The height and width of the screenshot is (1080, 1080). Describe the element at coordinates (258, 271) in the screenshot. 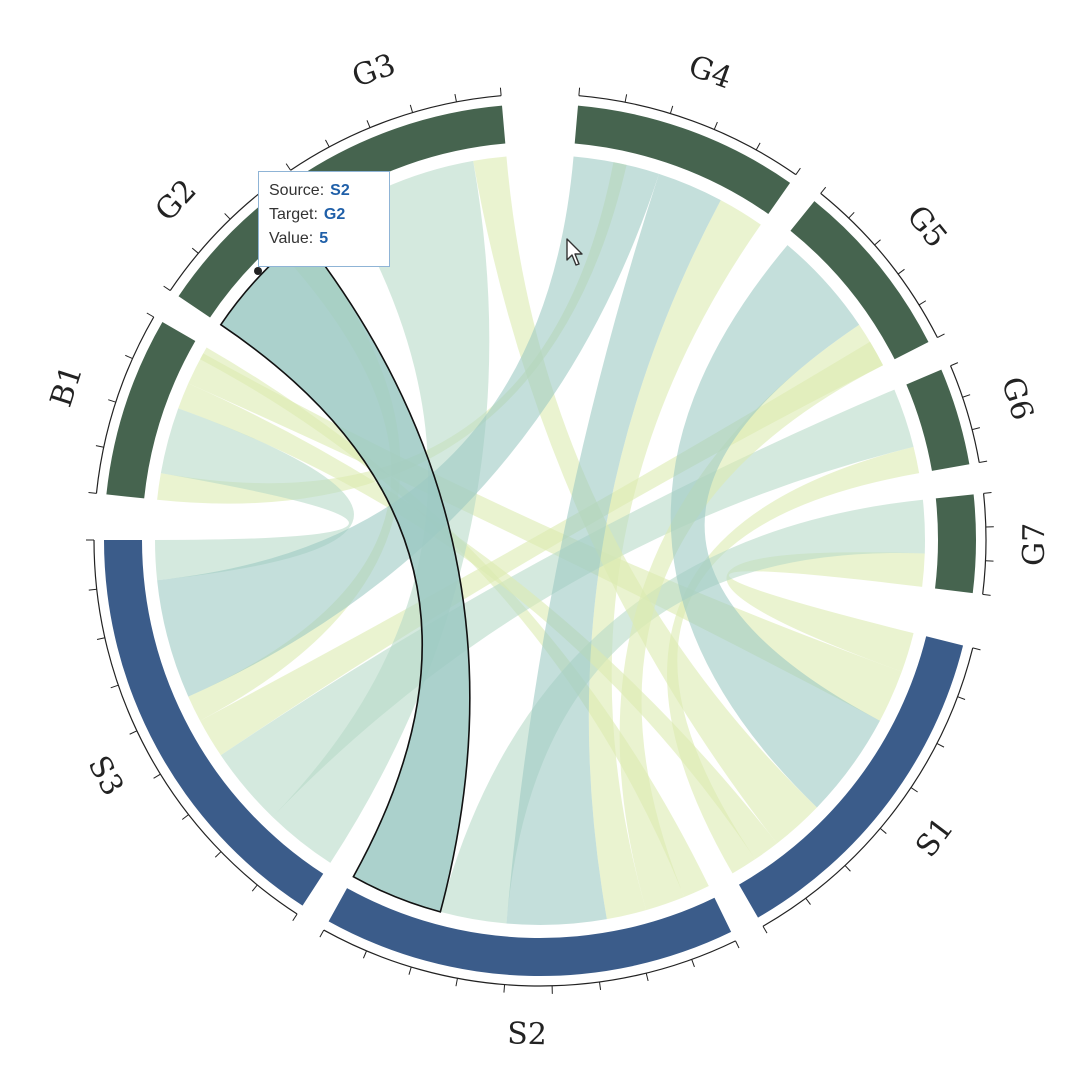

I see `tooltip-anchor-dot` at that location.